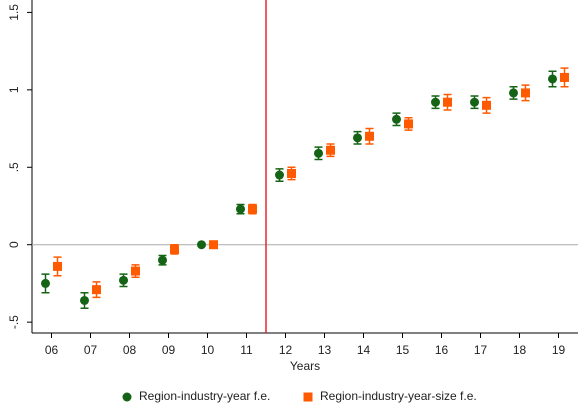  What do you see at coordinates (481, 350) in the screenshot?
I see `x-tick-label: 17` at bounding box center [481, 350].